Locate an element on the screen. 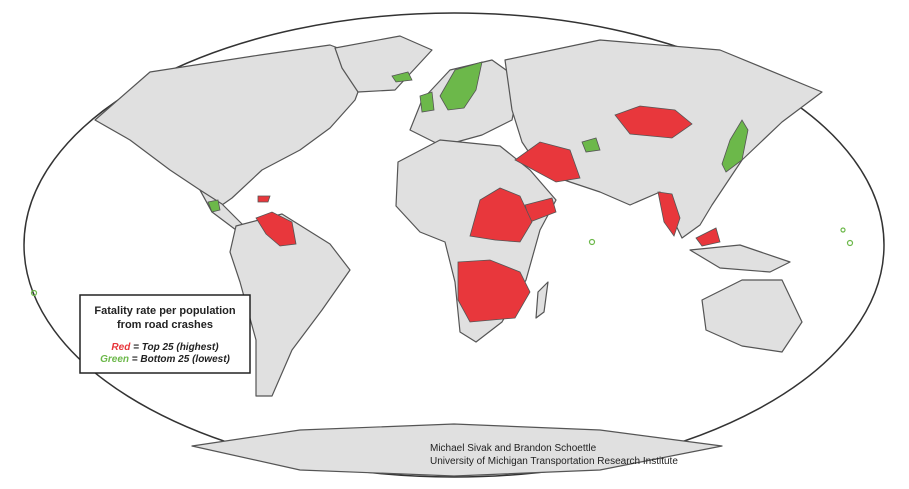 This screenshot has width=909, height=489. legend-item: Green = Bottom 25 (lowest) is located at coordinates (165, 359).